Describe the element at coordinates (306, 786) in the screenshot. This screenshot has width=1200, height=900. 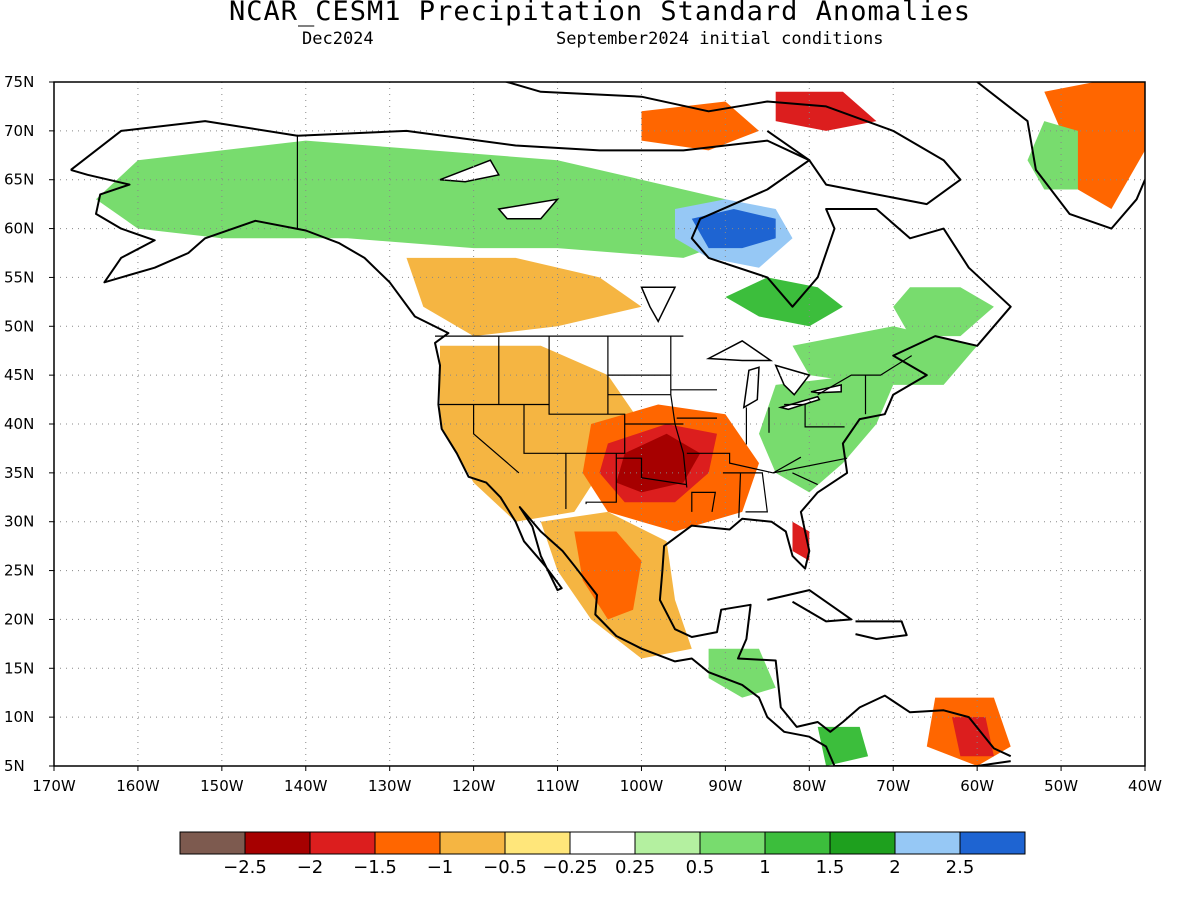
I see `lon-label: 140W` at that location.